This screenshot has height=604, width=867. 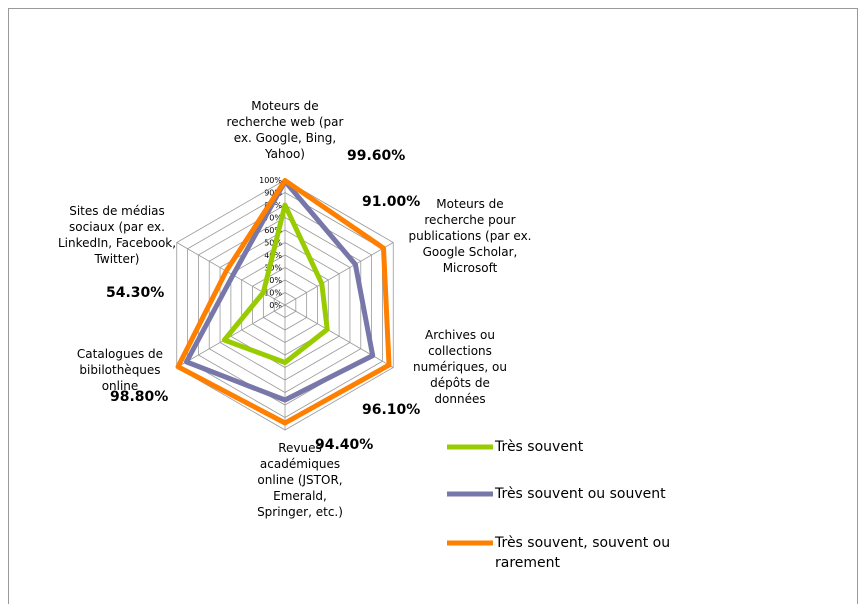 I want to click on r-tick-label: 30%, so click(x=273, y=268).